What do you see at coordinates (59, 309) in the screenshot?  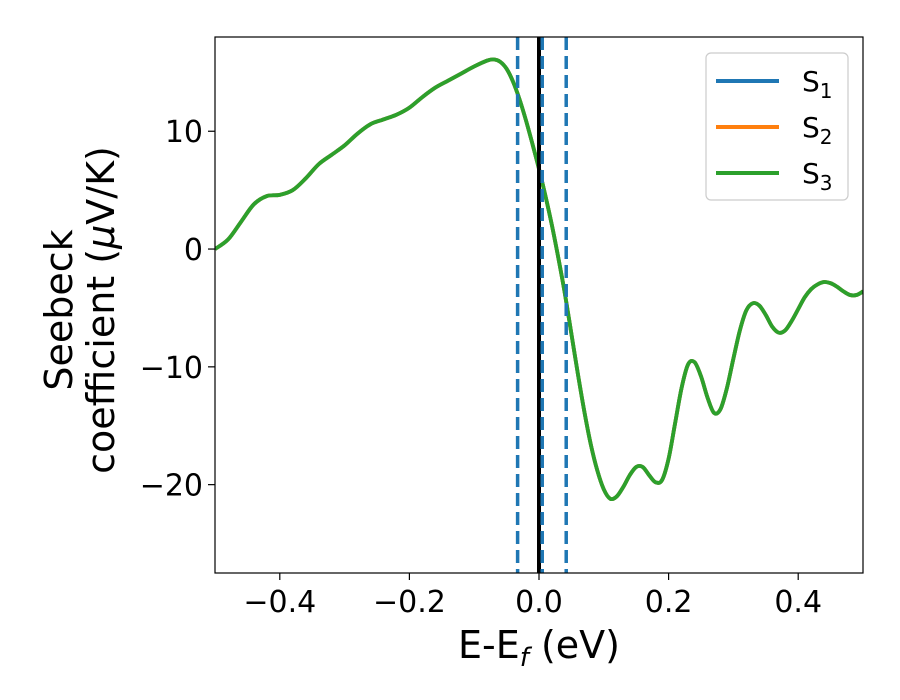 I see `y-axis-title-line1: Seebeck` at bounding box center [59, 309].